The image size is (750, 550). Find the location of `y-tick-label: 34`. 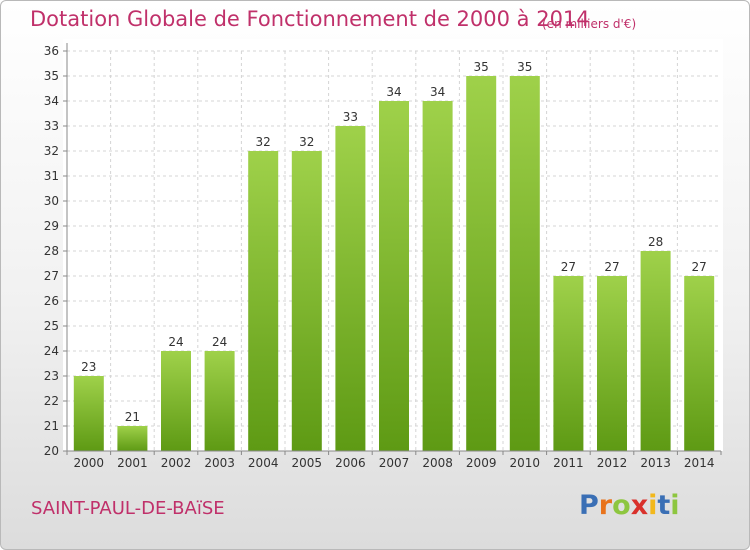

y-tick-label: 34 is located at coordinates (51, 101).